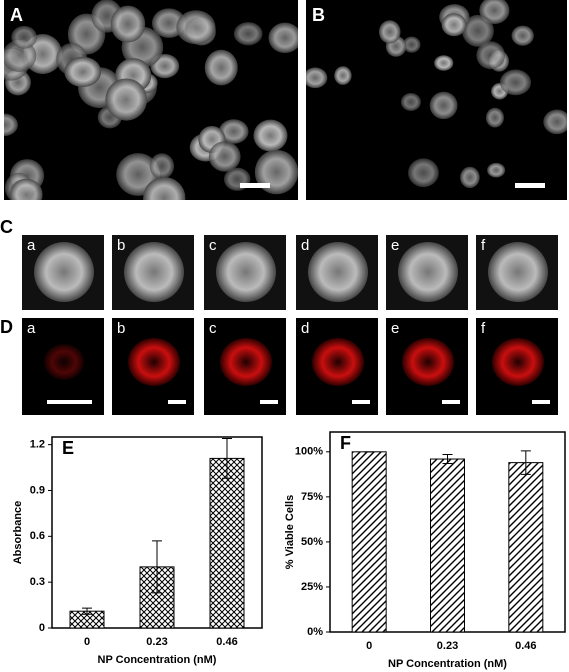 This screenshot has height=672, width=569. What do you see at coordinates (37, 445) in the screenshot?
I see `y-tick-label: 1.2` at bounding box center [37, 445].